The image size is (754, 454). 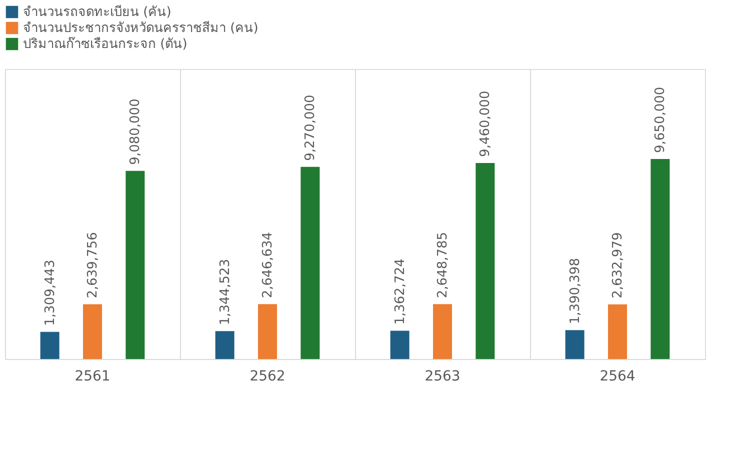 I want to click on x-tick-label: 2561, so click(x=92, y=376).